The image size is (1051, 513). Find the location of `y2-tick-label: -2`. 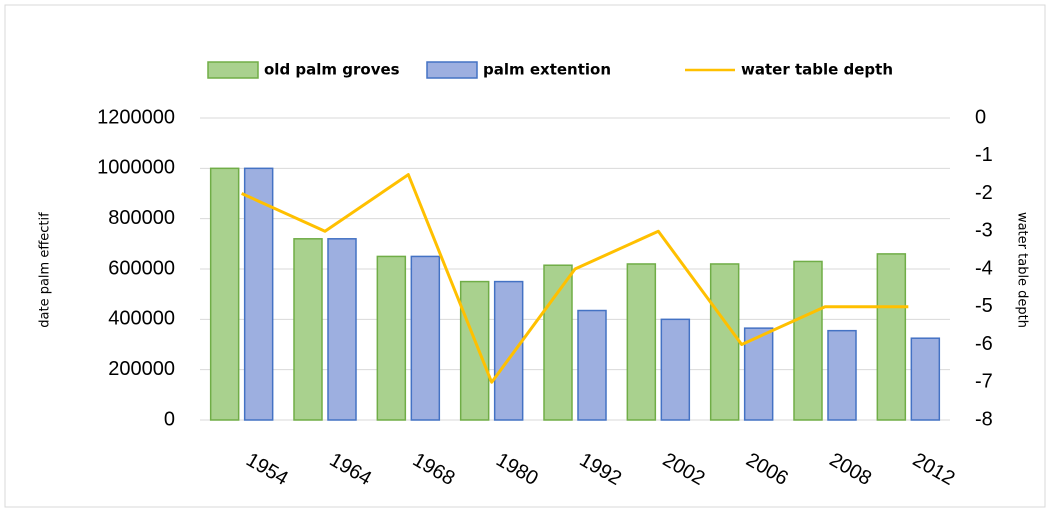

y2-tick-label: -2 is located at coordinates (984, 193).